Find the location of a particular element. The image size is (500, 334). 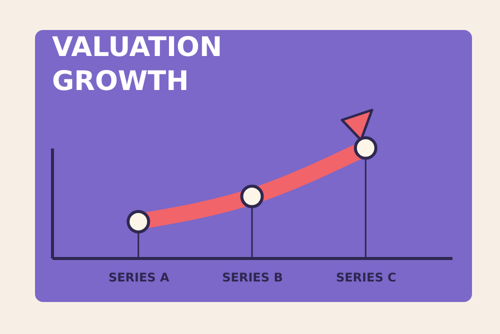

x-tick-label: SERIES A is located at coordinates (139, 277).